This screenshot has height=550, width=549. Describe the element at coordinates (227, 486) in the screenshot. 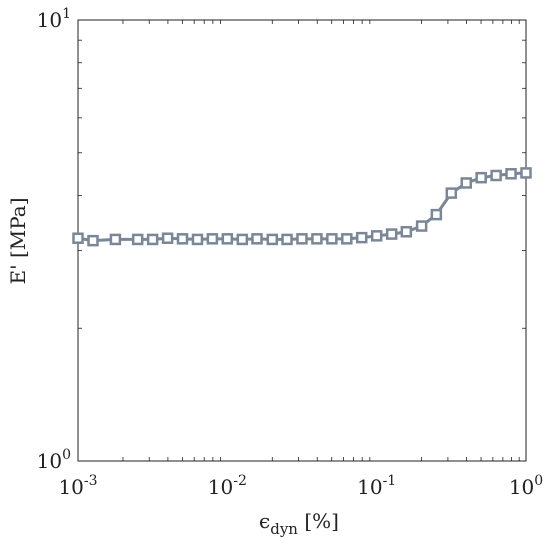

I see `x-tick-label: 10⁻²` at that location.